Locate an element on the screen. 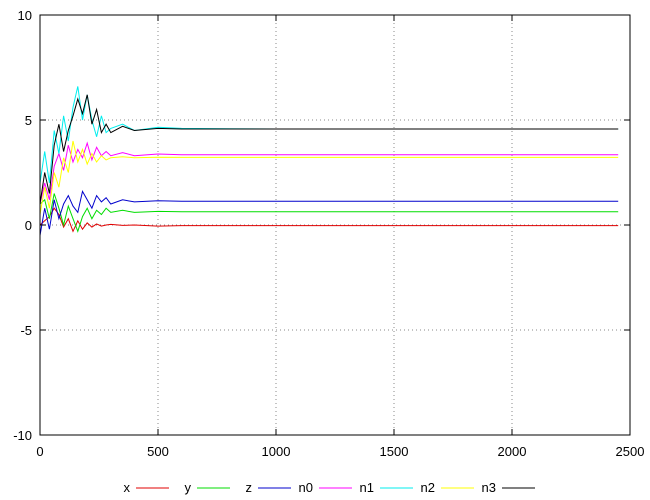 This screenshot has width=650, height=500. legend-label-n1: n1 is located at coordinates (367, 487).